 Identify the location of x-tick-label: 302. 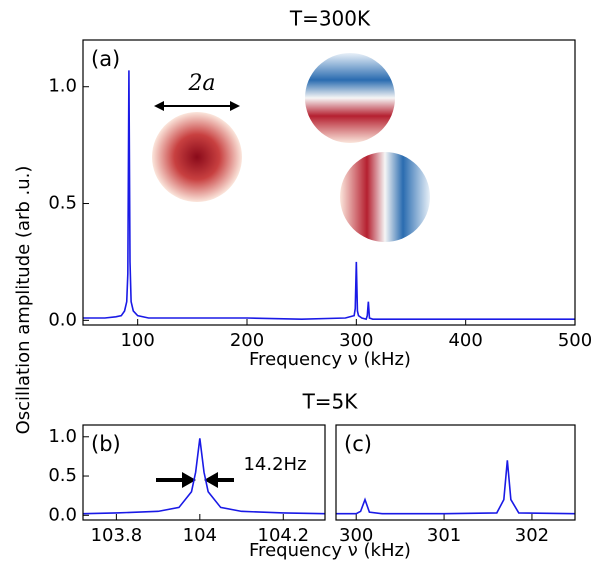
(532, 535).